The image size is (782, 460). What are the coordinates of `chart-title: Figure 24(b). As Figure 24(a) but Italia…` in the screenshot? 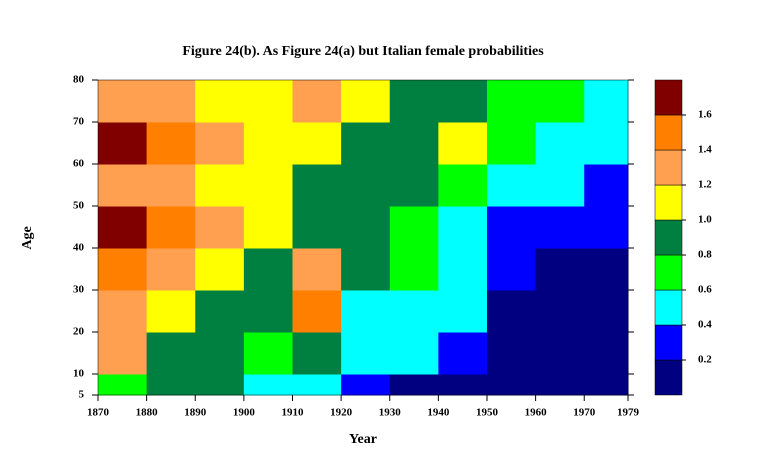 It's located at (363, 51).